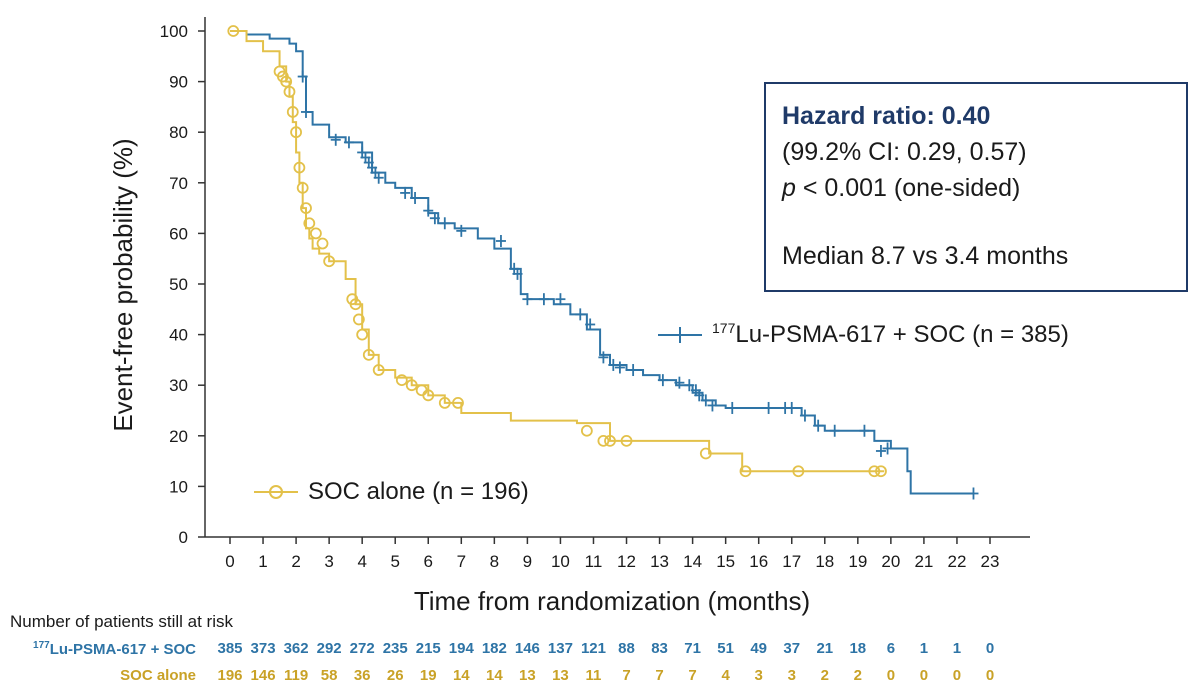  I want to click on x-tick-label: 10, so click(560, 561).